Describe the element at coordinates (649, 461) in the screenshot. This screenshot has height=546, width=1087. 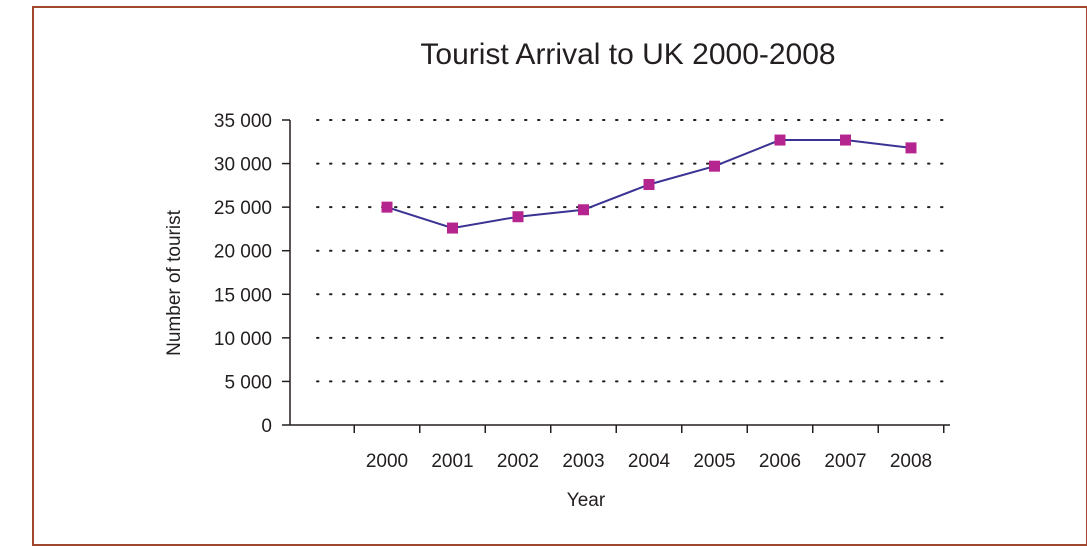
I see `x-tick-label: 2004` at that location.